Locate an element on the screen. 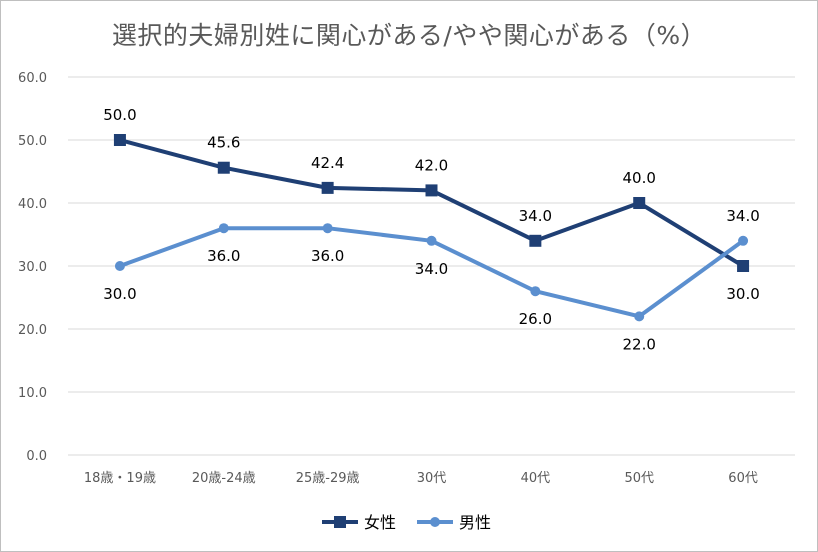 Image resolution: width=818 pixels, height=552 pixels. legend-label: 男性 is located at coordinates (475, 522).